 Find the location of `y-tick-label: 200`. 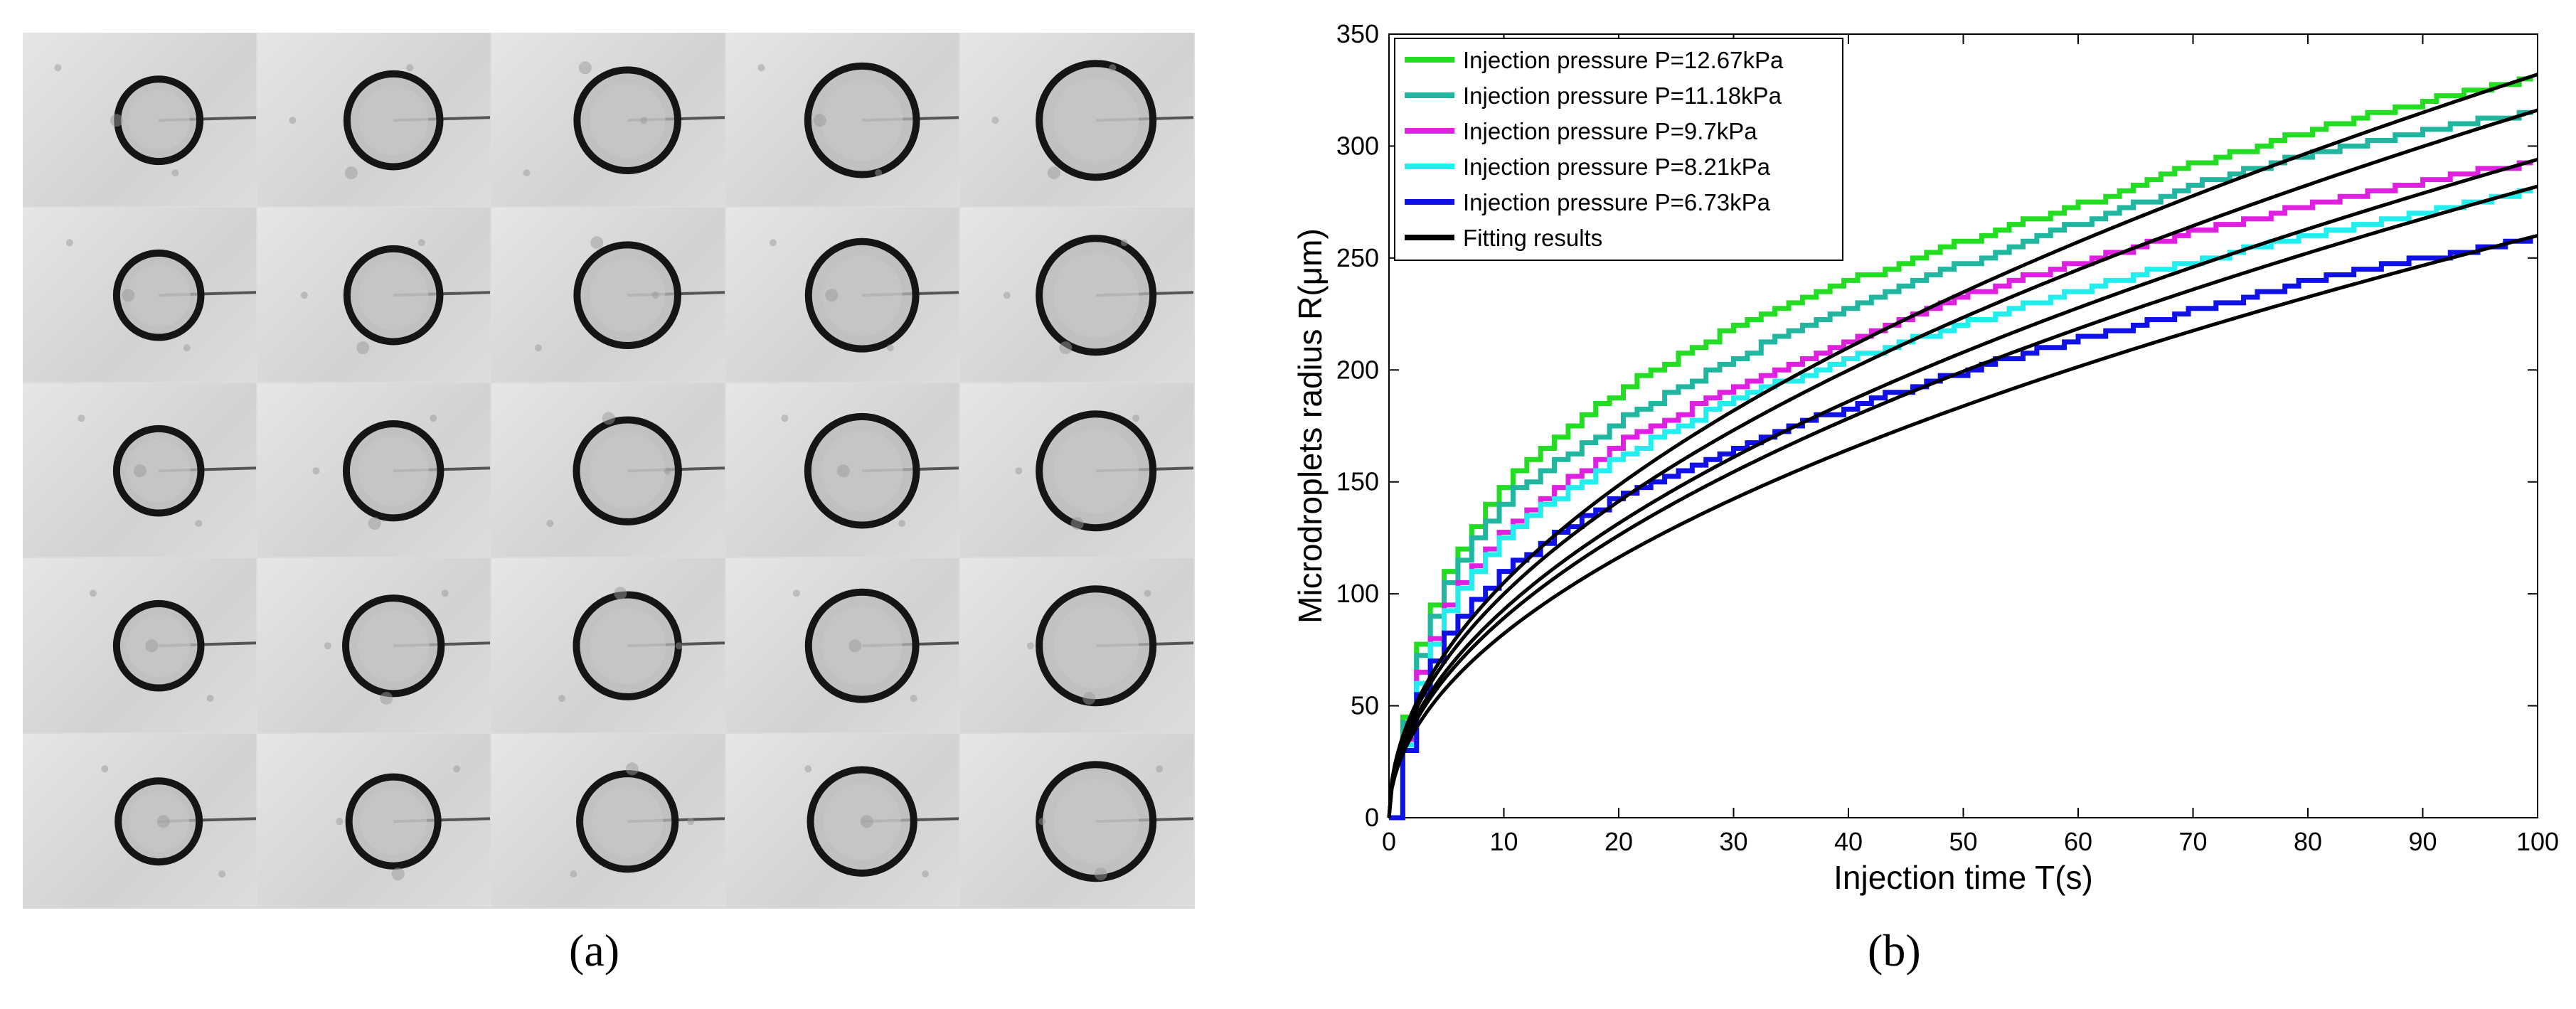

y-tick-label: 200 is located at coordinates (1357, 369).